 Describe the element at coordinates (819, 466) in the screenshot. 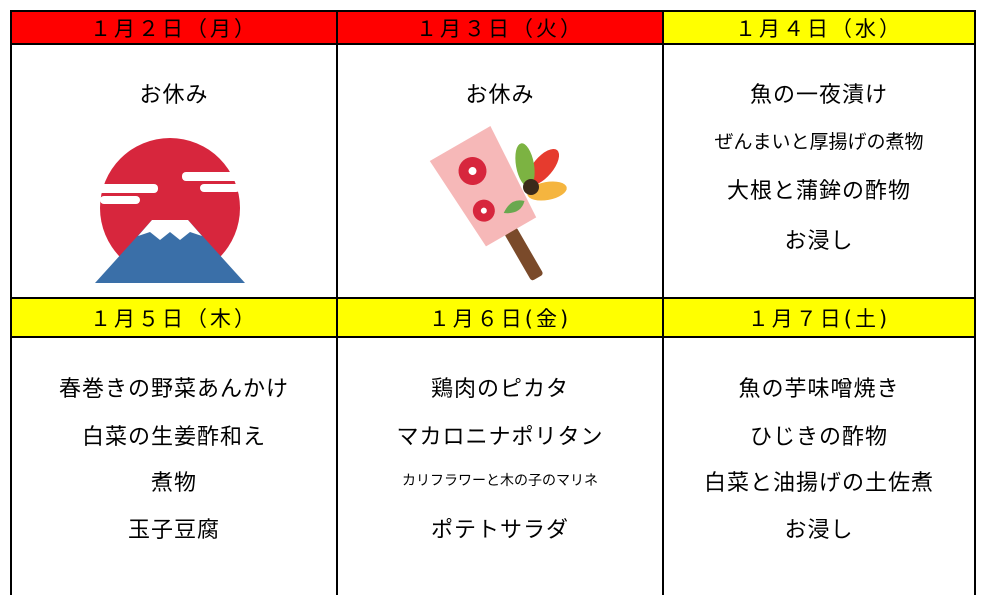

I see `day-cell: 魚の芋味噌焼き ひじきの酢物 白菜と油揚げの土佐煮 お浸し` at that location.